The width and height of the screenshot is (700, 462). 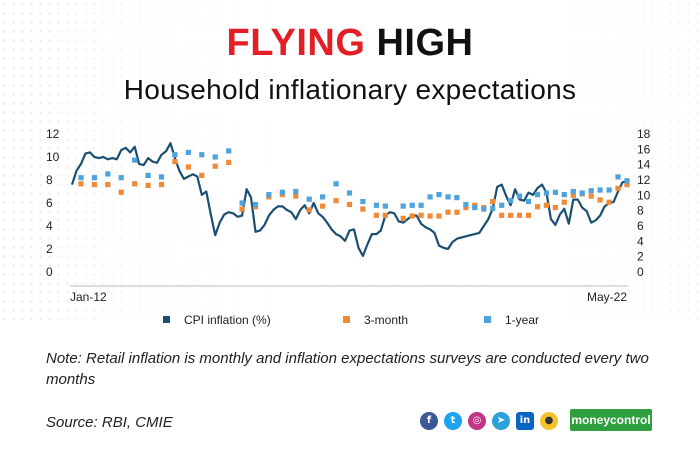 What do you see at coordinates (53, 203) in the screenshot?
I see `left-axis: 0 2 4 6 8 10 12` at bounding box center [53, 203].